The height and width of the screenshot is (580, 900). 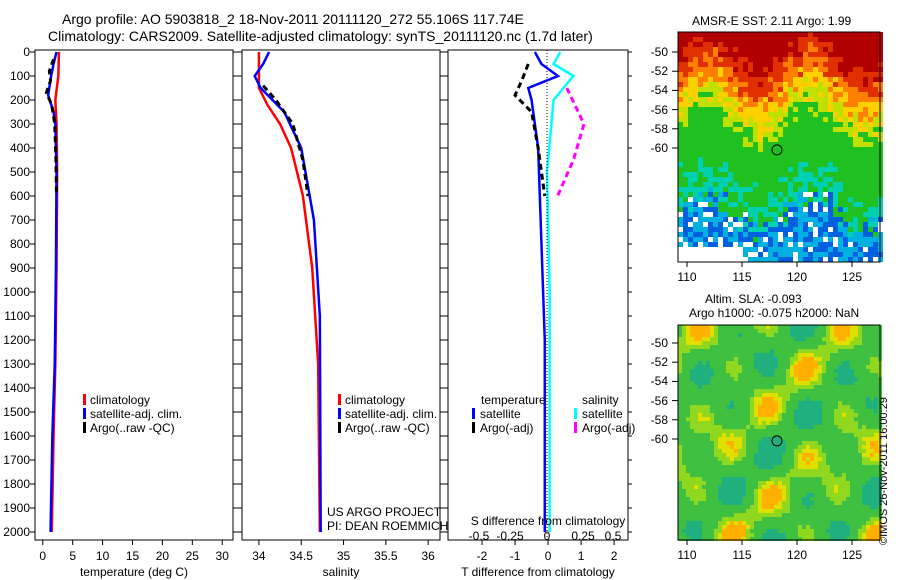 I want to click on depth-tick-label: 1200, so click(x=16, y=340).